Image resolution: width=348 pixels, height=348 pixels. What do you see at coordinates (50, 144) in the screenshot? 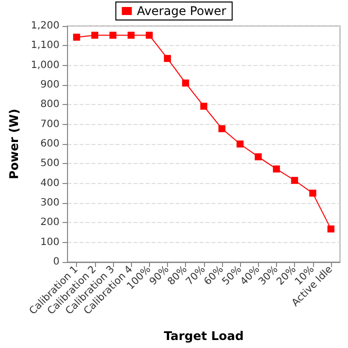
I see `y-tick-label: 600` at bounding box center [50, 144].